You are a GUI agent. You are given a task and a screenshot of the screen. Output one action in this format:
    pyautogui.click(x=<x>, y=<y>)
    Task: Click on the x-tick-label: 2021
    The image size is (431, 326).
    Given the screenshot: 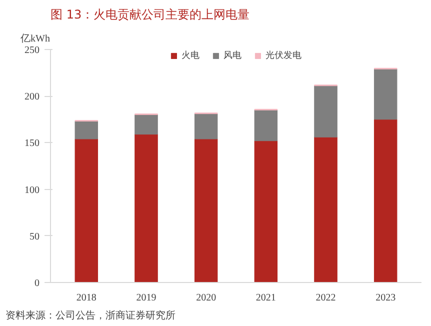 What is the action you would take?
    pyautogui.click(x=266, y=298)
    